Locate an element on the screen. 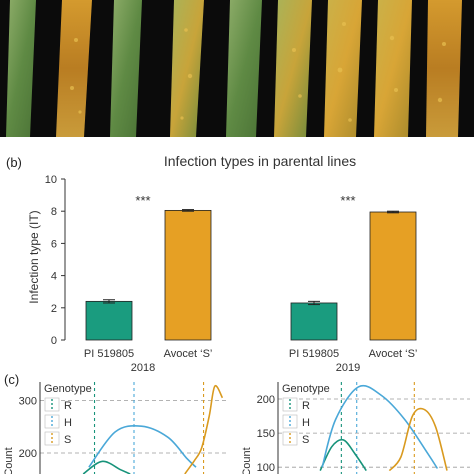  chart-b-y-axis-label: Infection type (IT) is located at coordinates (34, 256).